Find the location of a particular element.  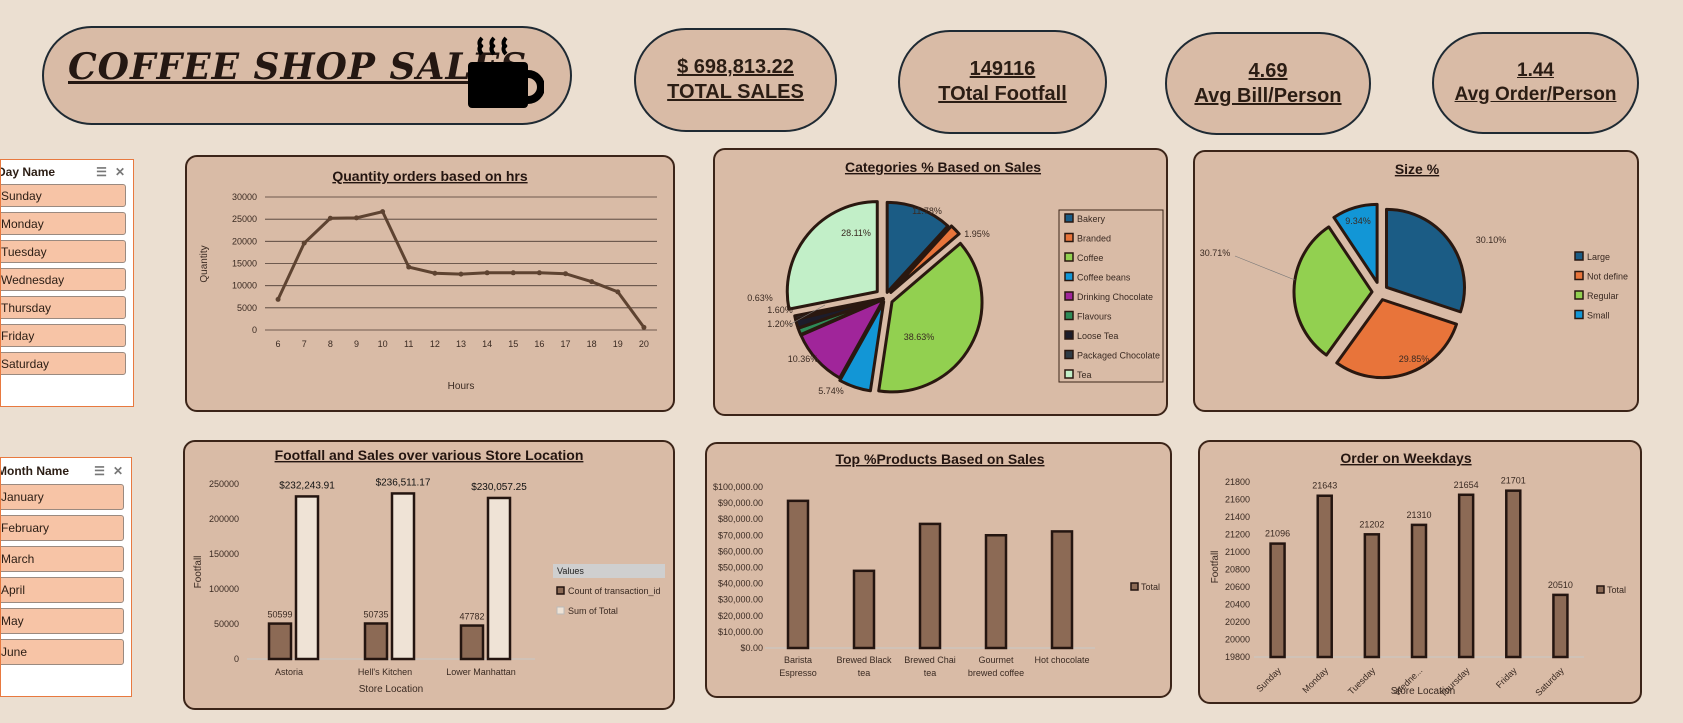

slicer-item-february: February is located at coordinates (62, 528).